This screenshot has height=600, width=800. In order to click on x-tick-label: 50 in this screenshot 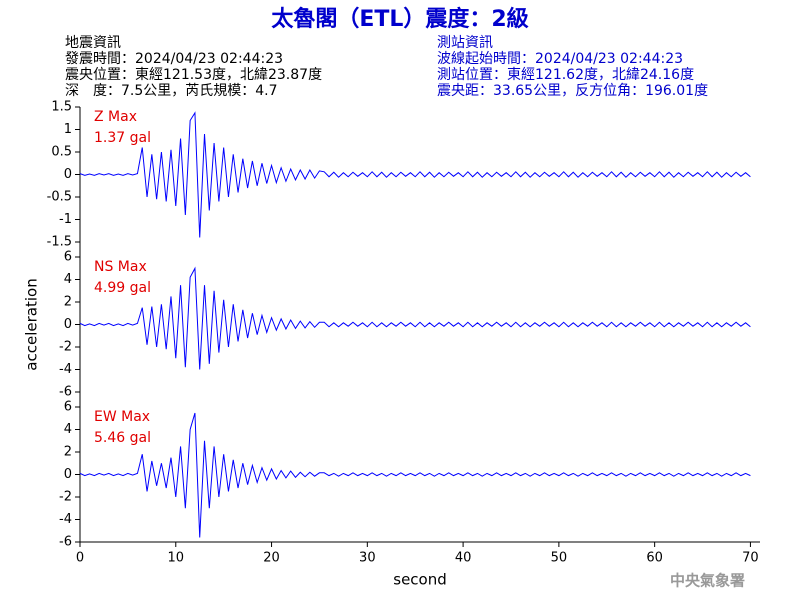, I will do `click(559, 558)`.